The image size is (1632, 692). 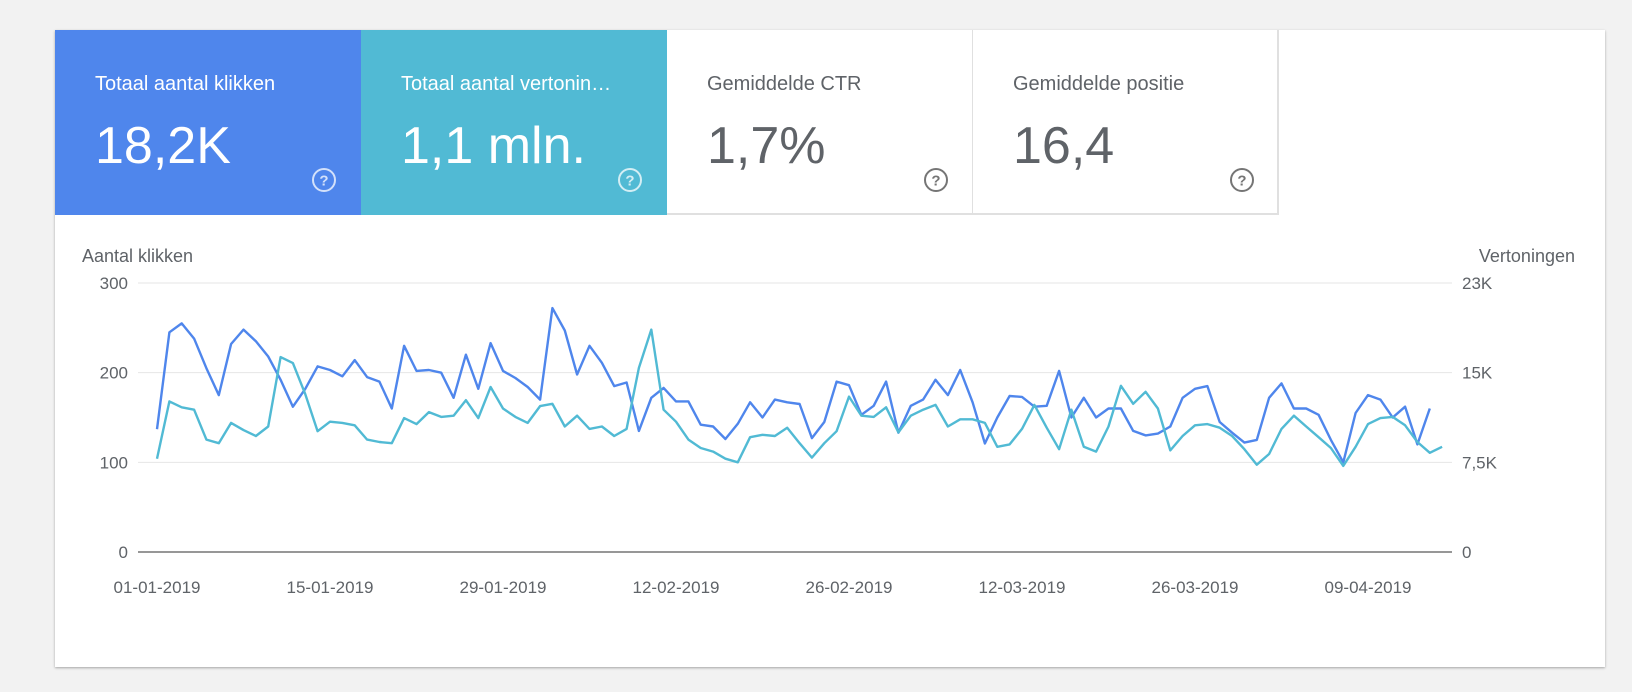 I want to click on metric-value: 1,7%, so click(x=766, y=146).